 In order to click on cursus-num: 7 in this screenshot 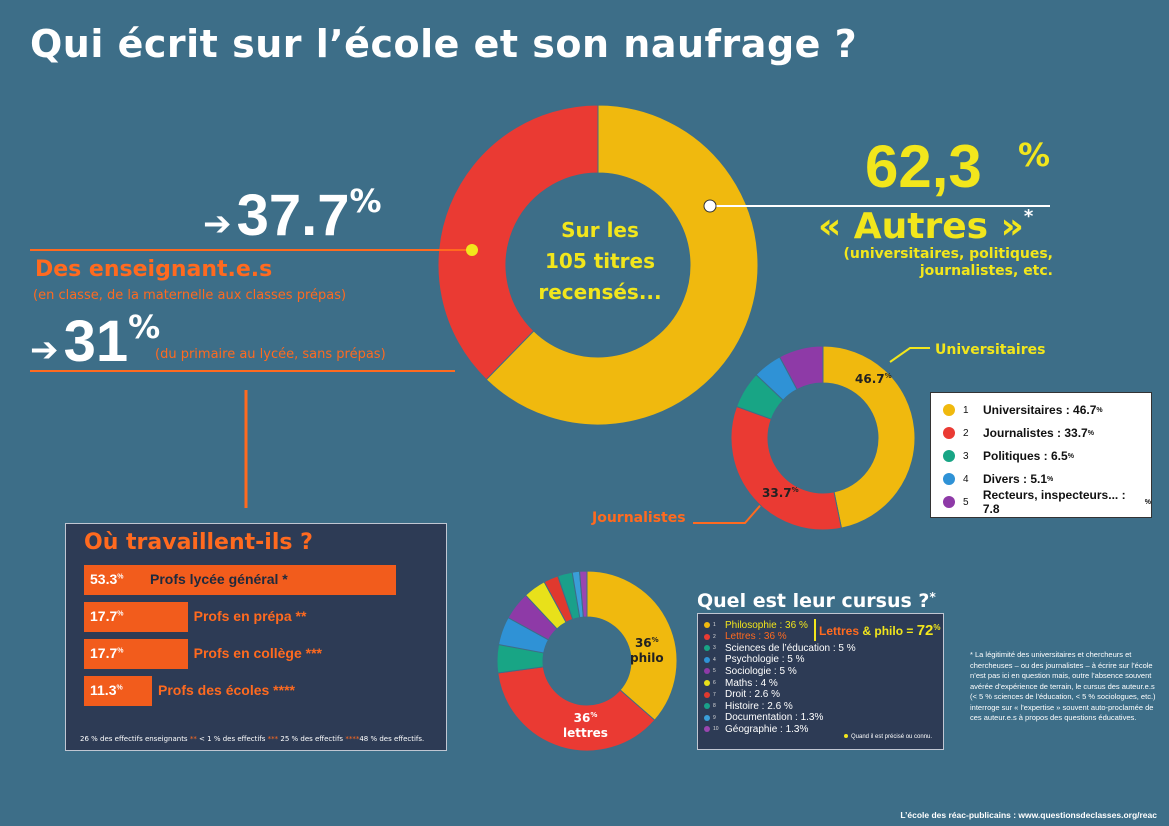, I will do `click(714, 694)`.